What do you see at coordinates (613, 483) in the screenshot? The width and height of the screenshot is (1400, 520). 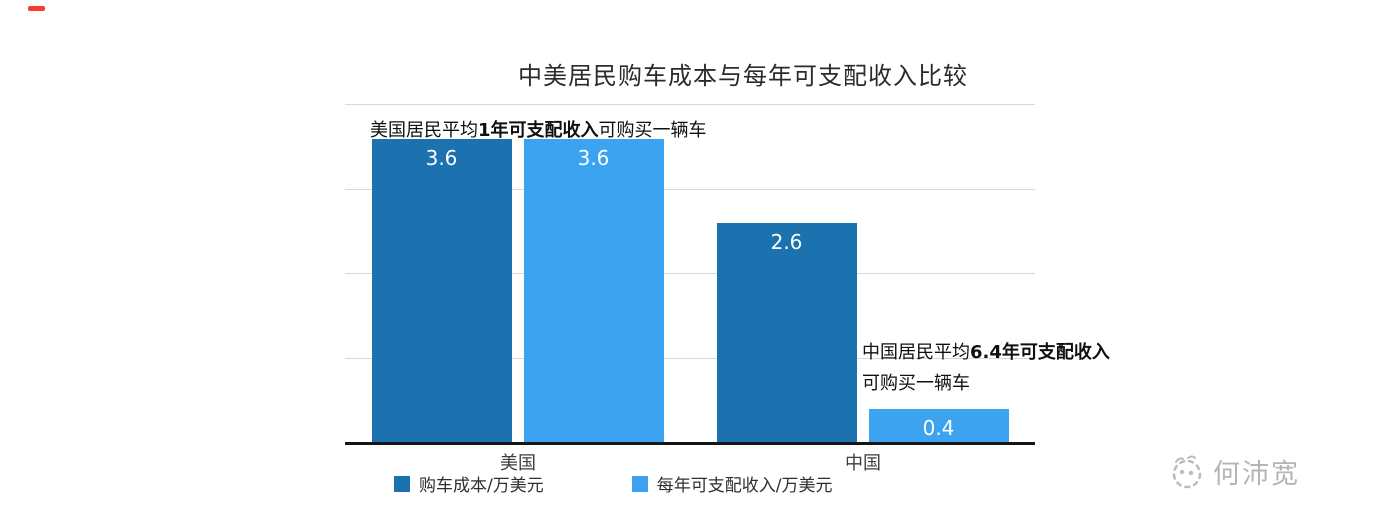 I see `legend: 购车成本/万美元 每年可支配收入/万美元` at bounding box center [613, 483].